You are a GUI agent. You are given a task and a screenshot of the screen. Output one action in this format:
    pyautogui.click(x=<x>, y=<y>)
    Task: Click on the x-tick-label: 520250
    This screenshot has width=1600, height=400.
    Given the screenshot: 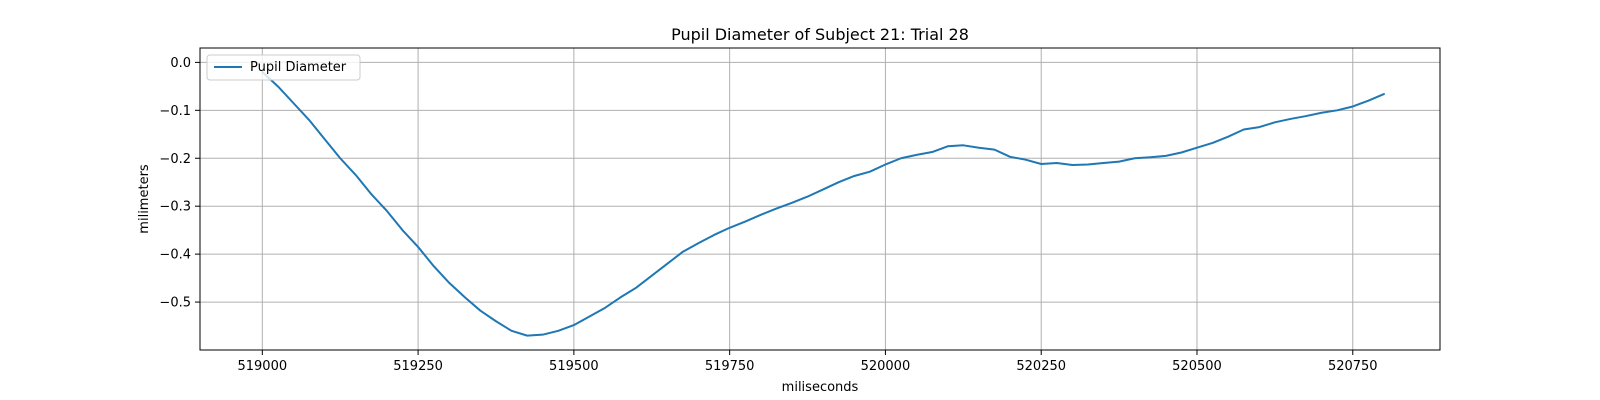 What is the action you would take?
    pyautogui.click(x=1041, y=366)
    